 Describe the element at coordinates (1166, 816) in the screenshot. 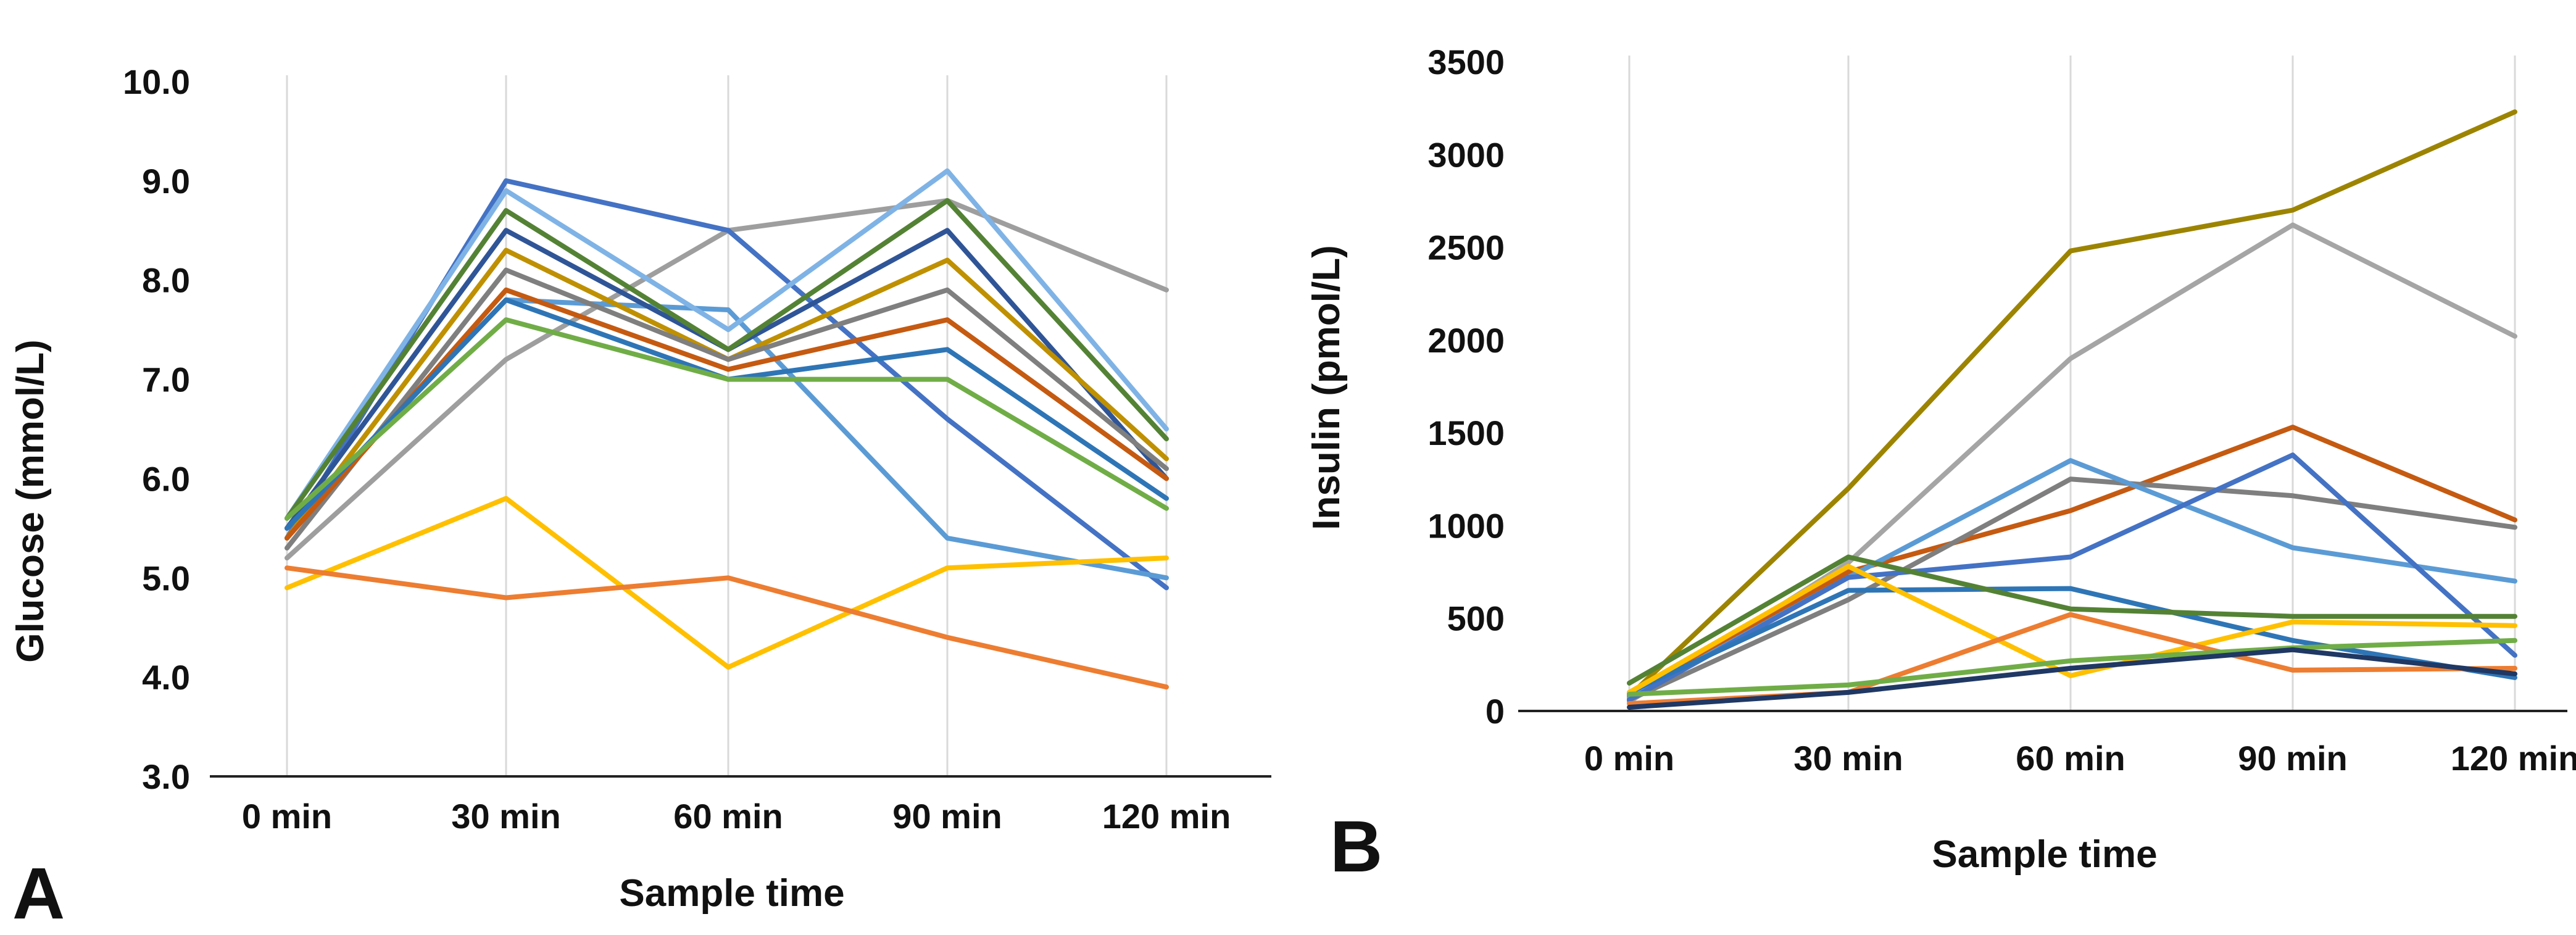

I see `x-tick-label-glucose-4: 120 min` at that location.